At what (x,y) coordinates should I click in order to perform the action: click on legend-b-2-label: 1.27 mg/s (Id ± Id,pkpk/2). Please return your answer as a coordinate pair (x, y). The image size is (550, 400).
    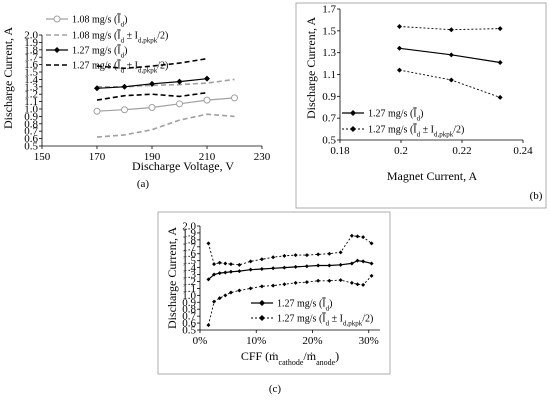
    Looking at the image, I should click on (416, 132).